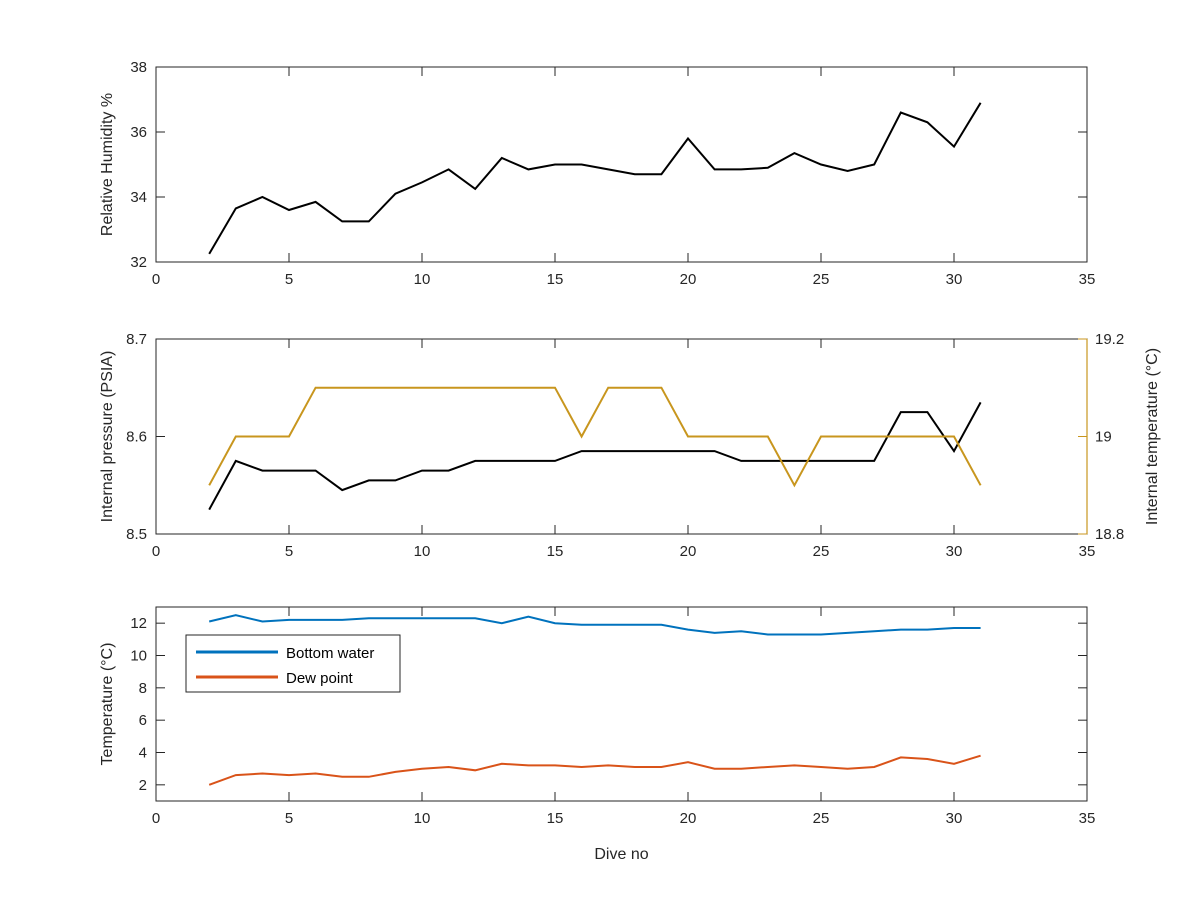 The width and height of the screenshot is (1200, 900). I want to click on legend, so click(293, 663).